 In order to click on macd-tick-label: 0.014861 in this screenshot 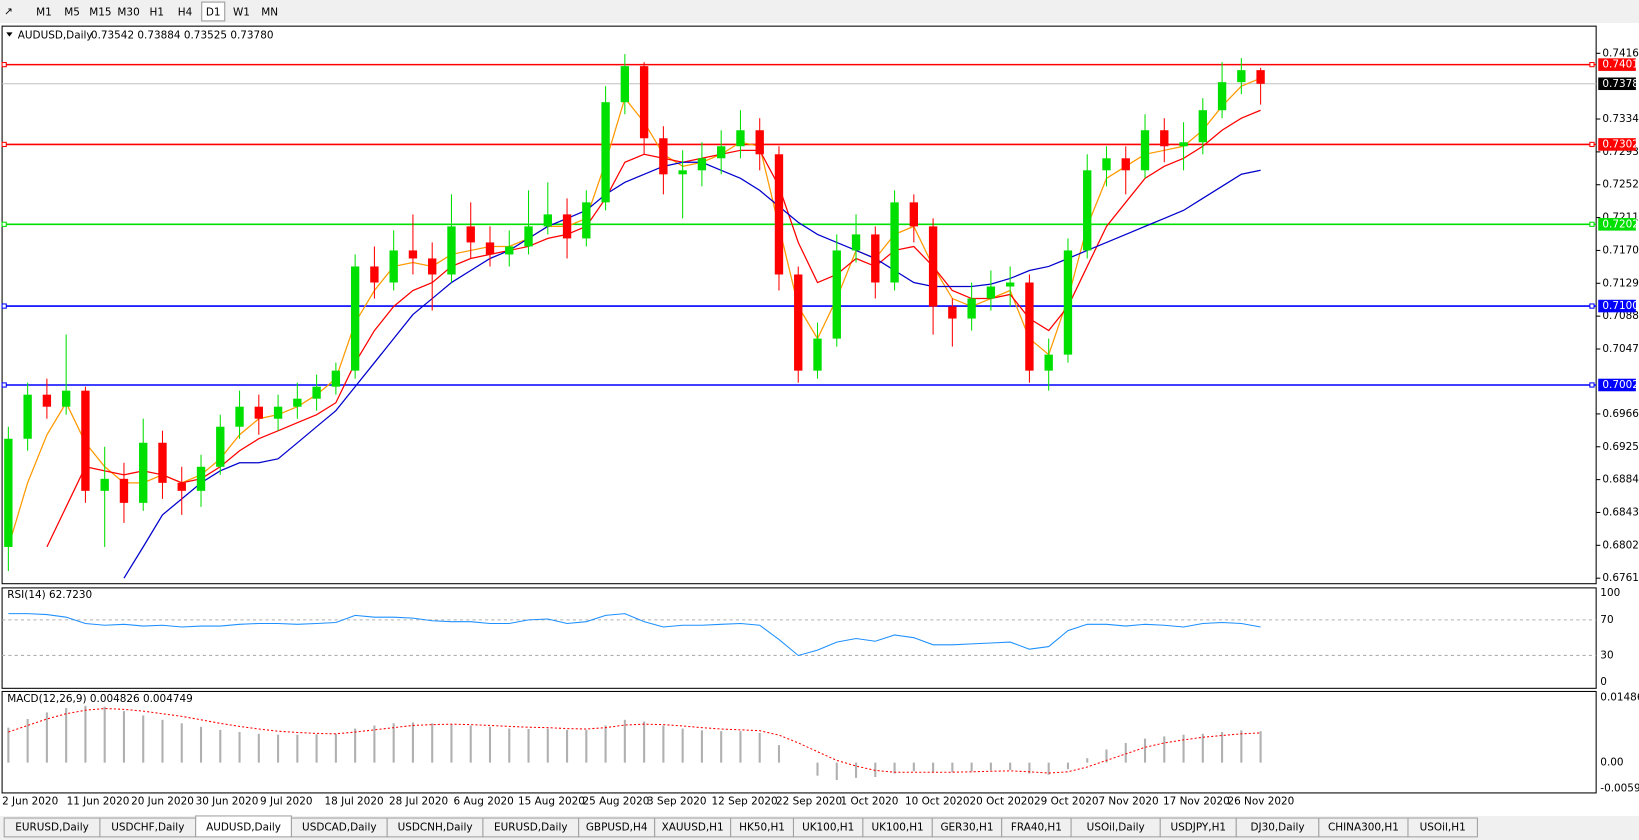, I will do `click(1619, 698)`.